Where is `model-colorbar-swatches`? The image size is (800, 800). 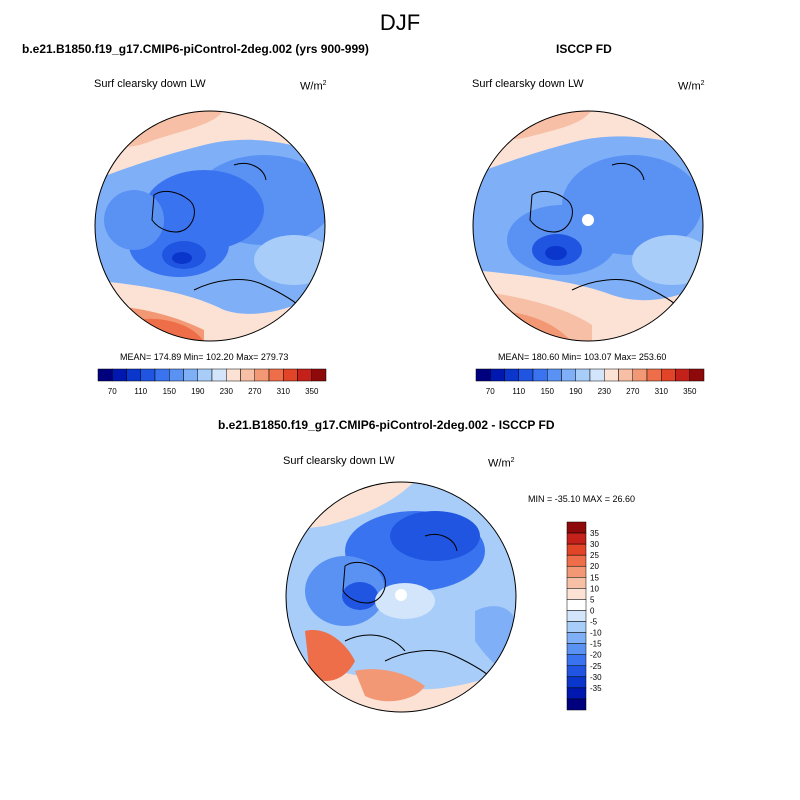
model-colorbar-swatches is located at coordinates (212, 375).